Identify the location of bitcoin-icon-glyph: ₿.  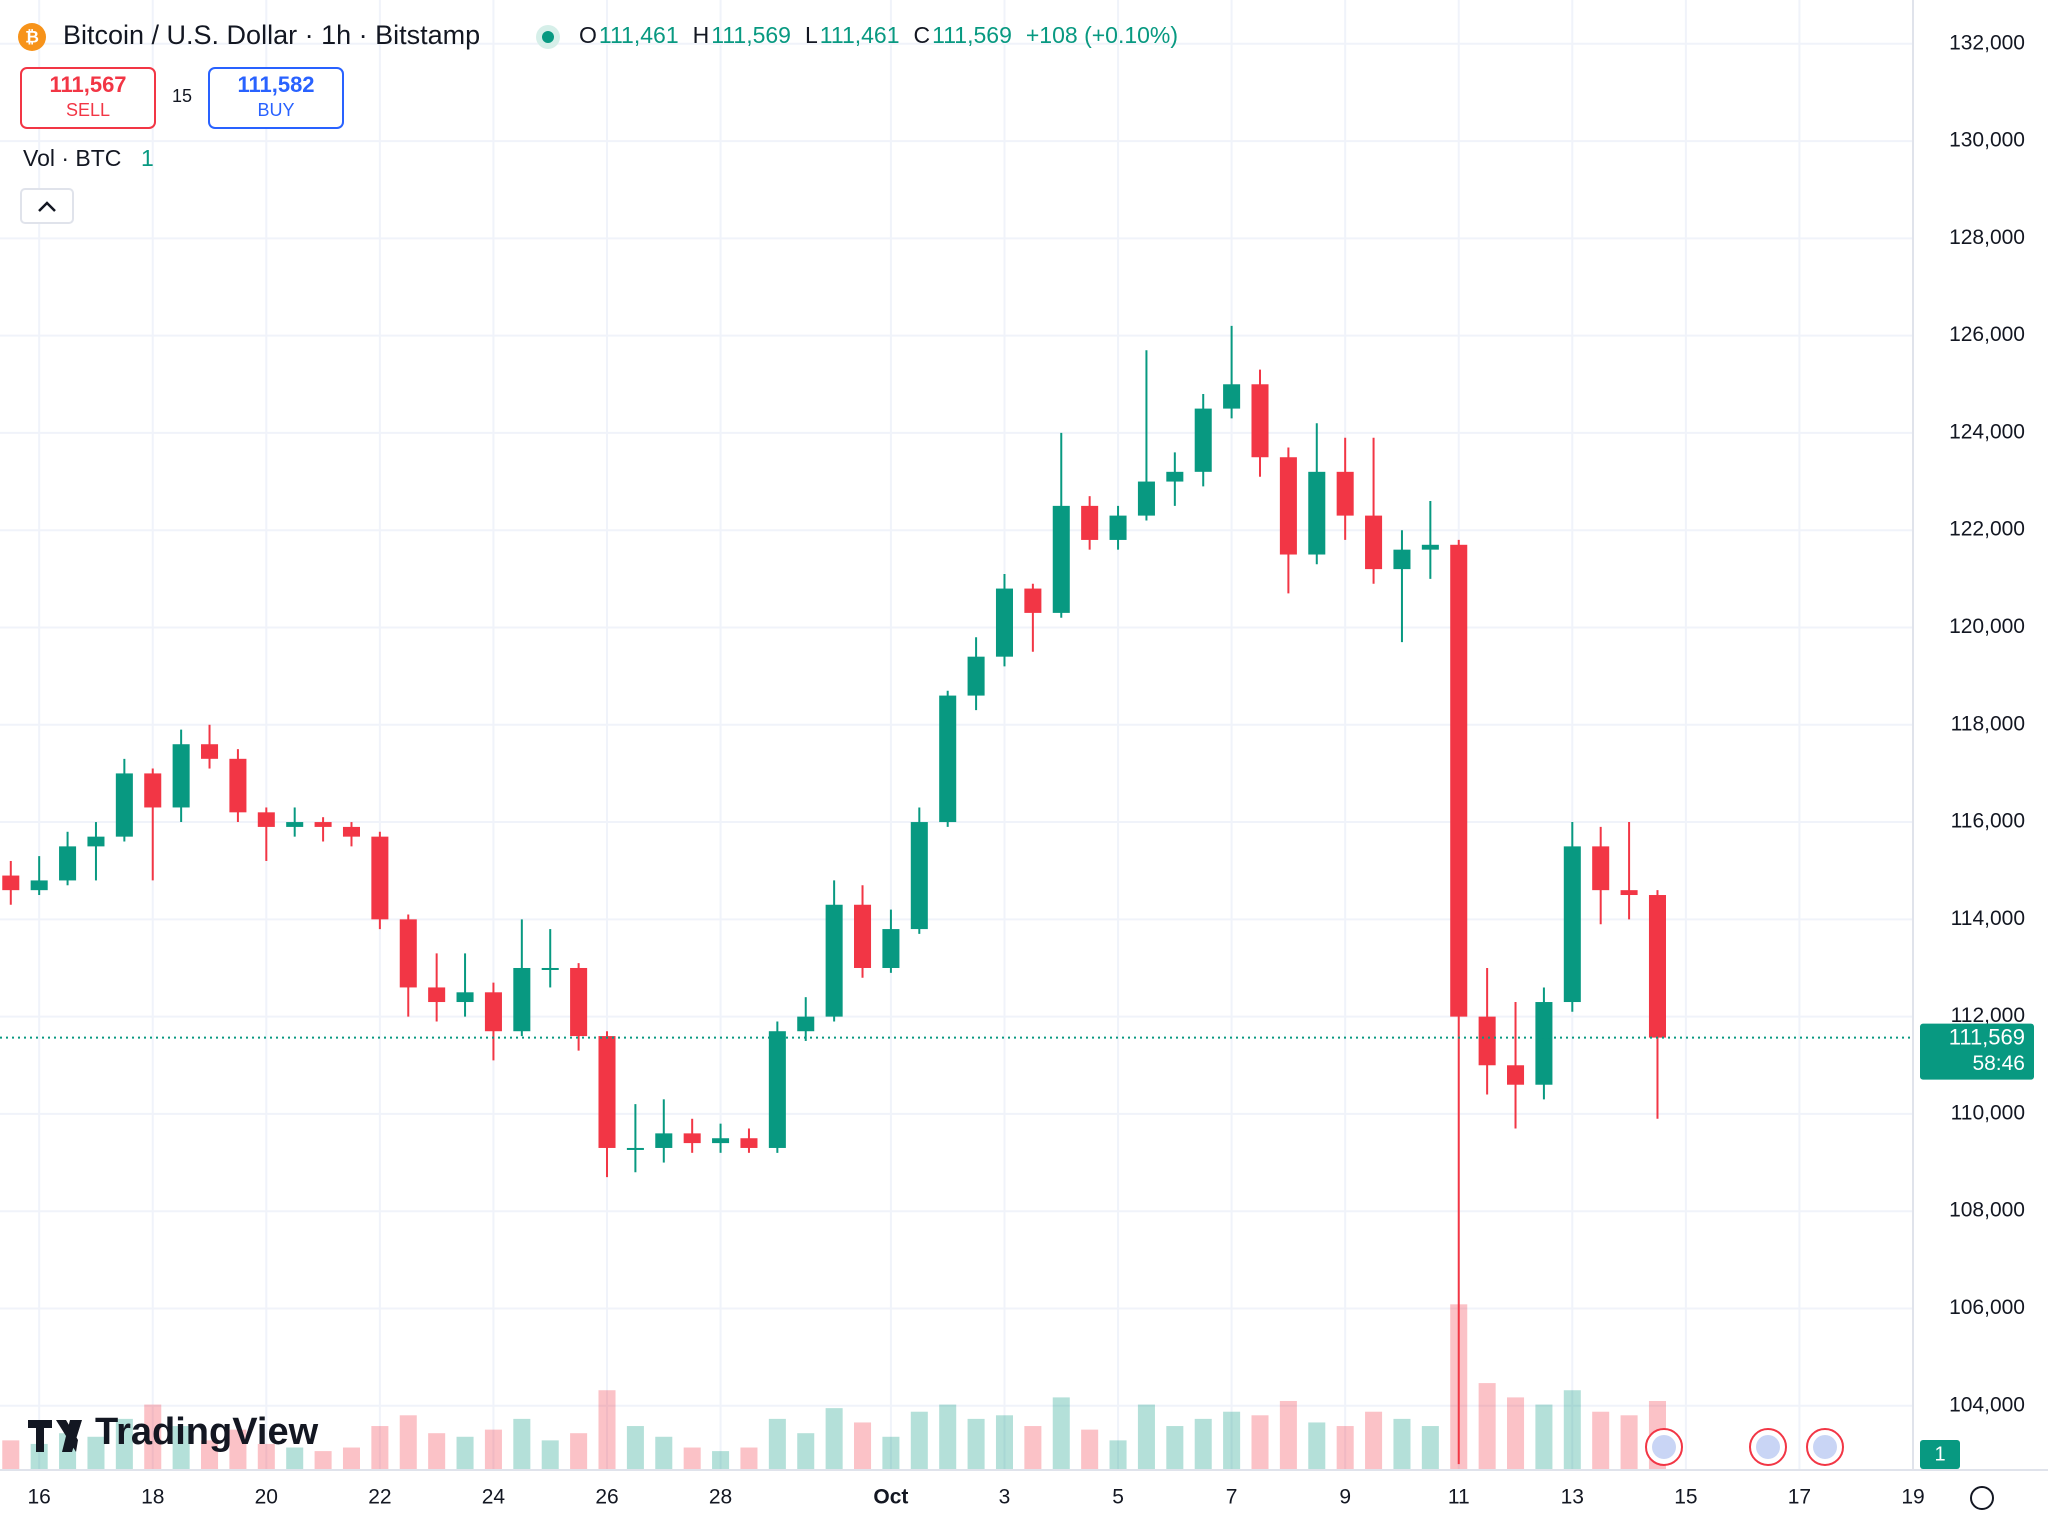
(32, 36).